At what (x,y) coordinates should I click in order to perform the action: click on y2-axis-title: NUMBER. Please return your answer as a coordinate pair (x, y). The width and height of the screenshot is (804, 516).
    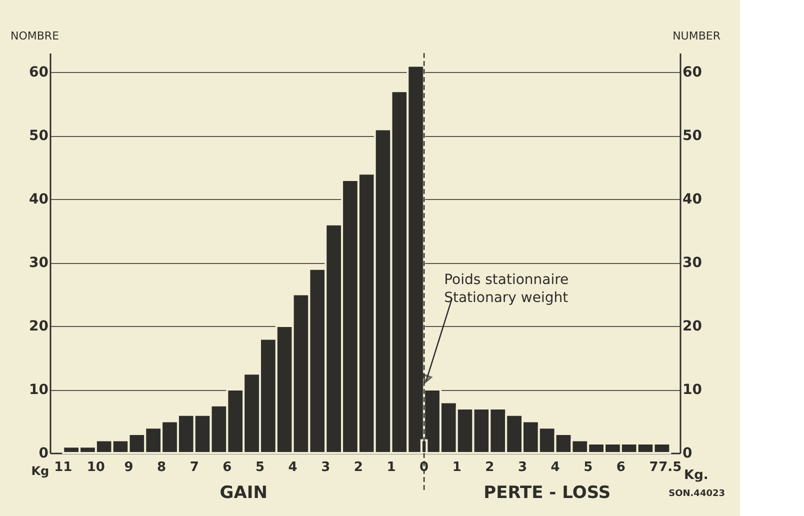
    Looking at the image, I should click on (696, 36).